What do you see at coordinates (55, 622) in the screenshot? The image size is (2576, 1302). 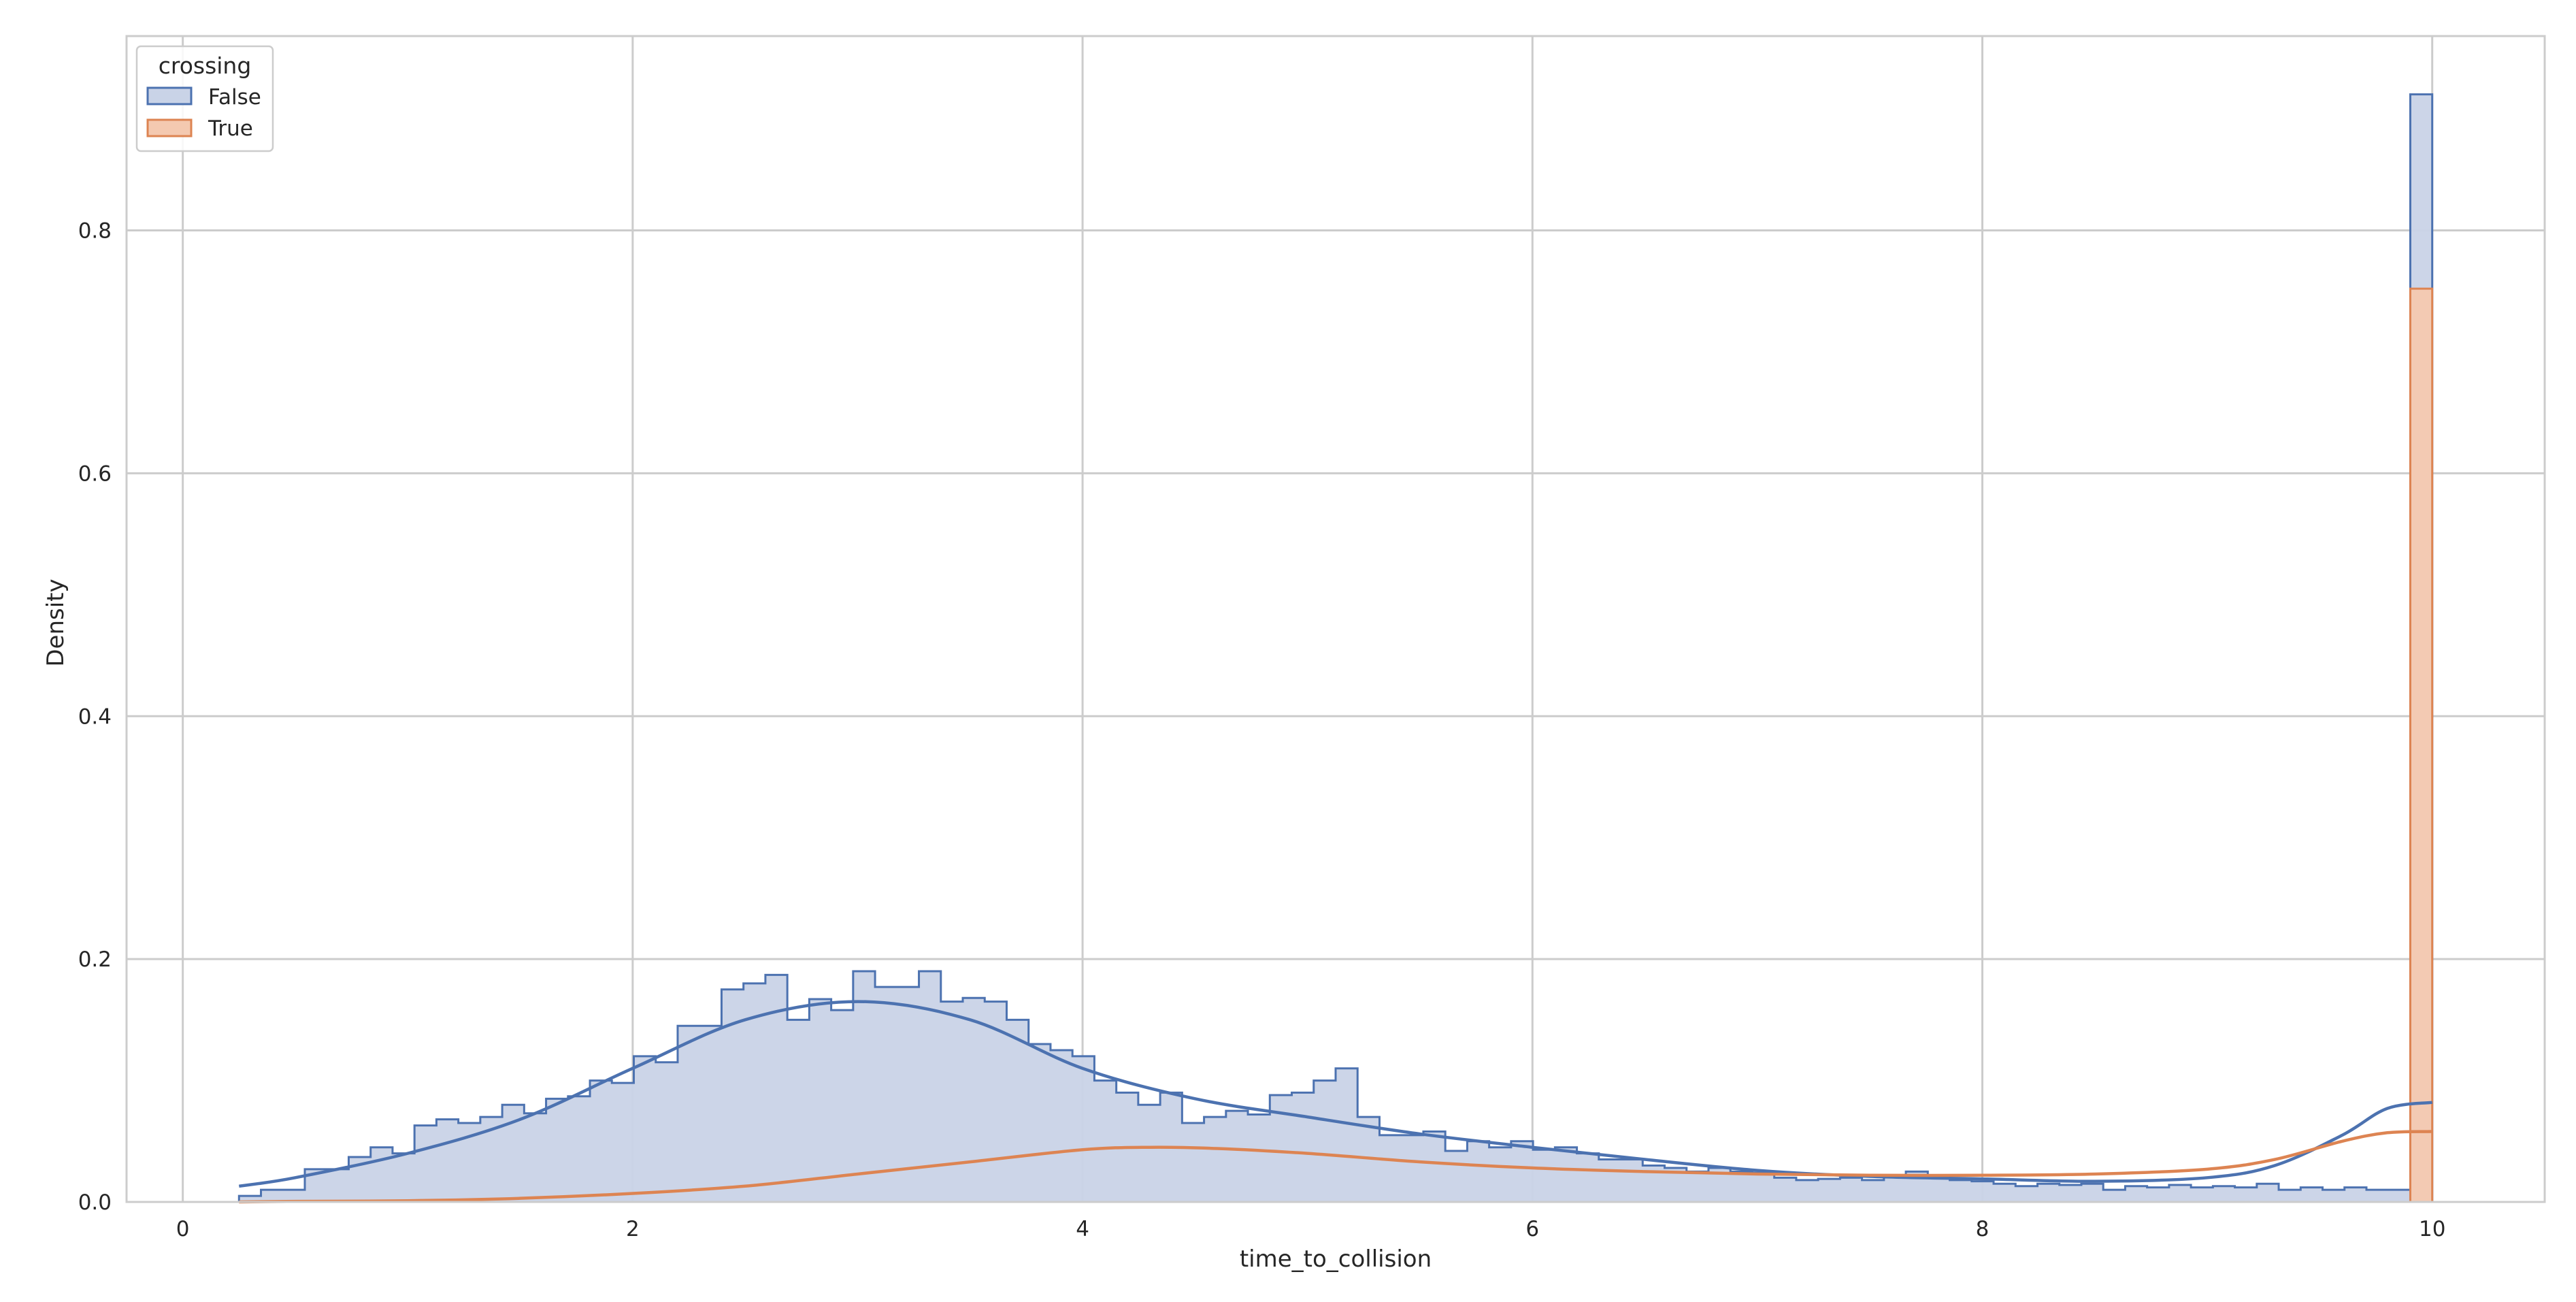 I see `y-axis-label: Density` at bounding box center [55, 622].